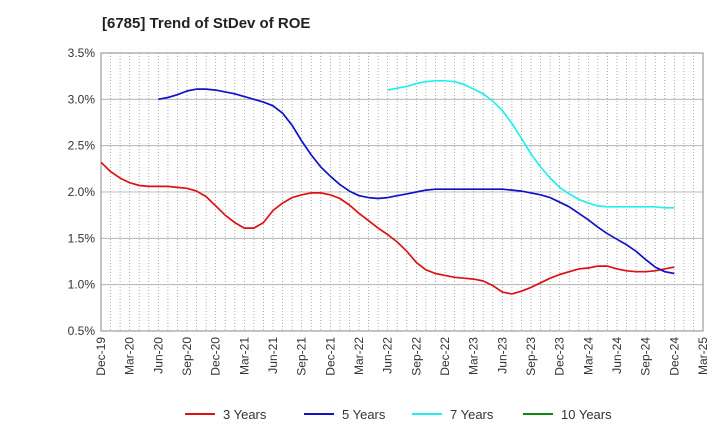 This screenshot has height=440, width=720. Describe the element at coordinates (187, 356) in the screenshot. I see `x-tick-label: Sep-20` at that location.